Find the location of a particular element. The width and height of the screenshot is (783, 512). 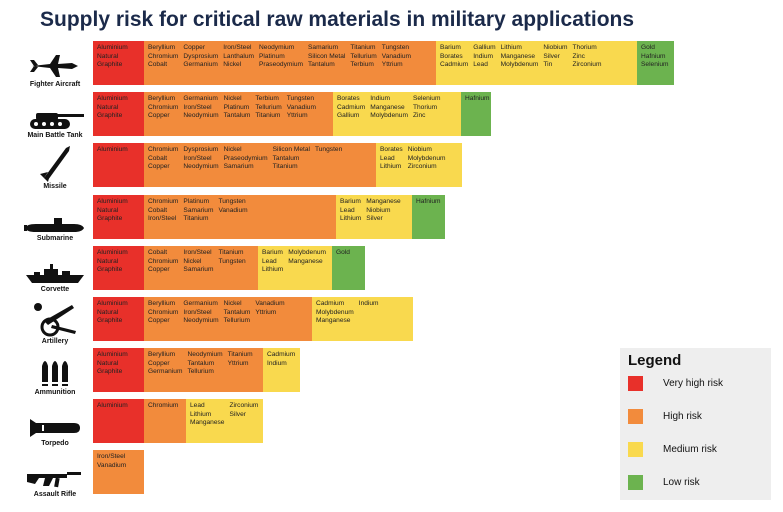

legend-item-very-high: Very high risk is located at coordinates (675, 383).